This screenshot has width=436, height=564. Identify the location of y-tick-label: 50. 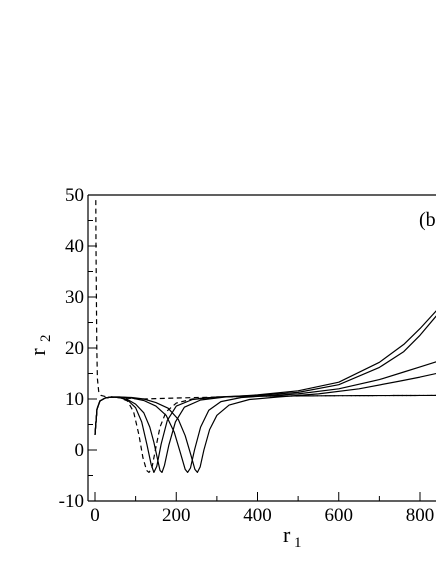
(74, 195).